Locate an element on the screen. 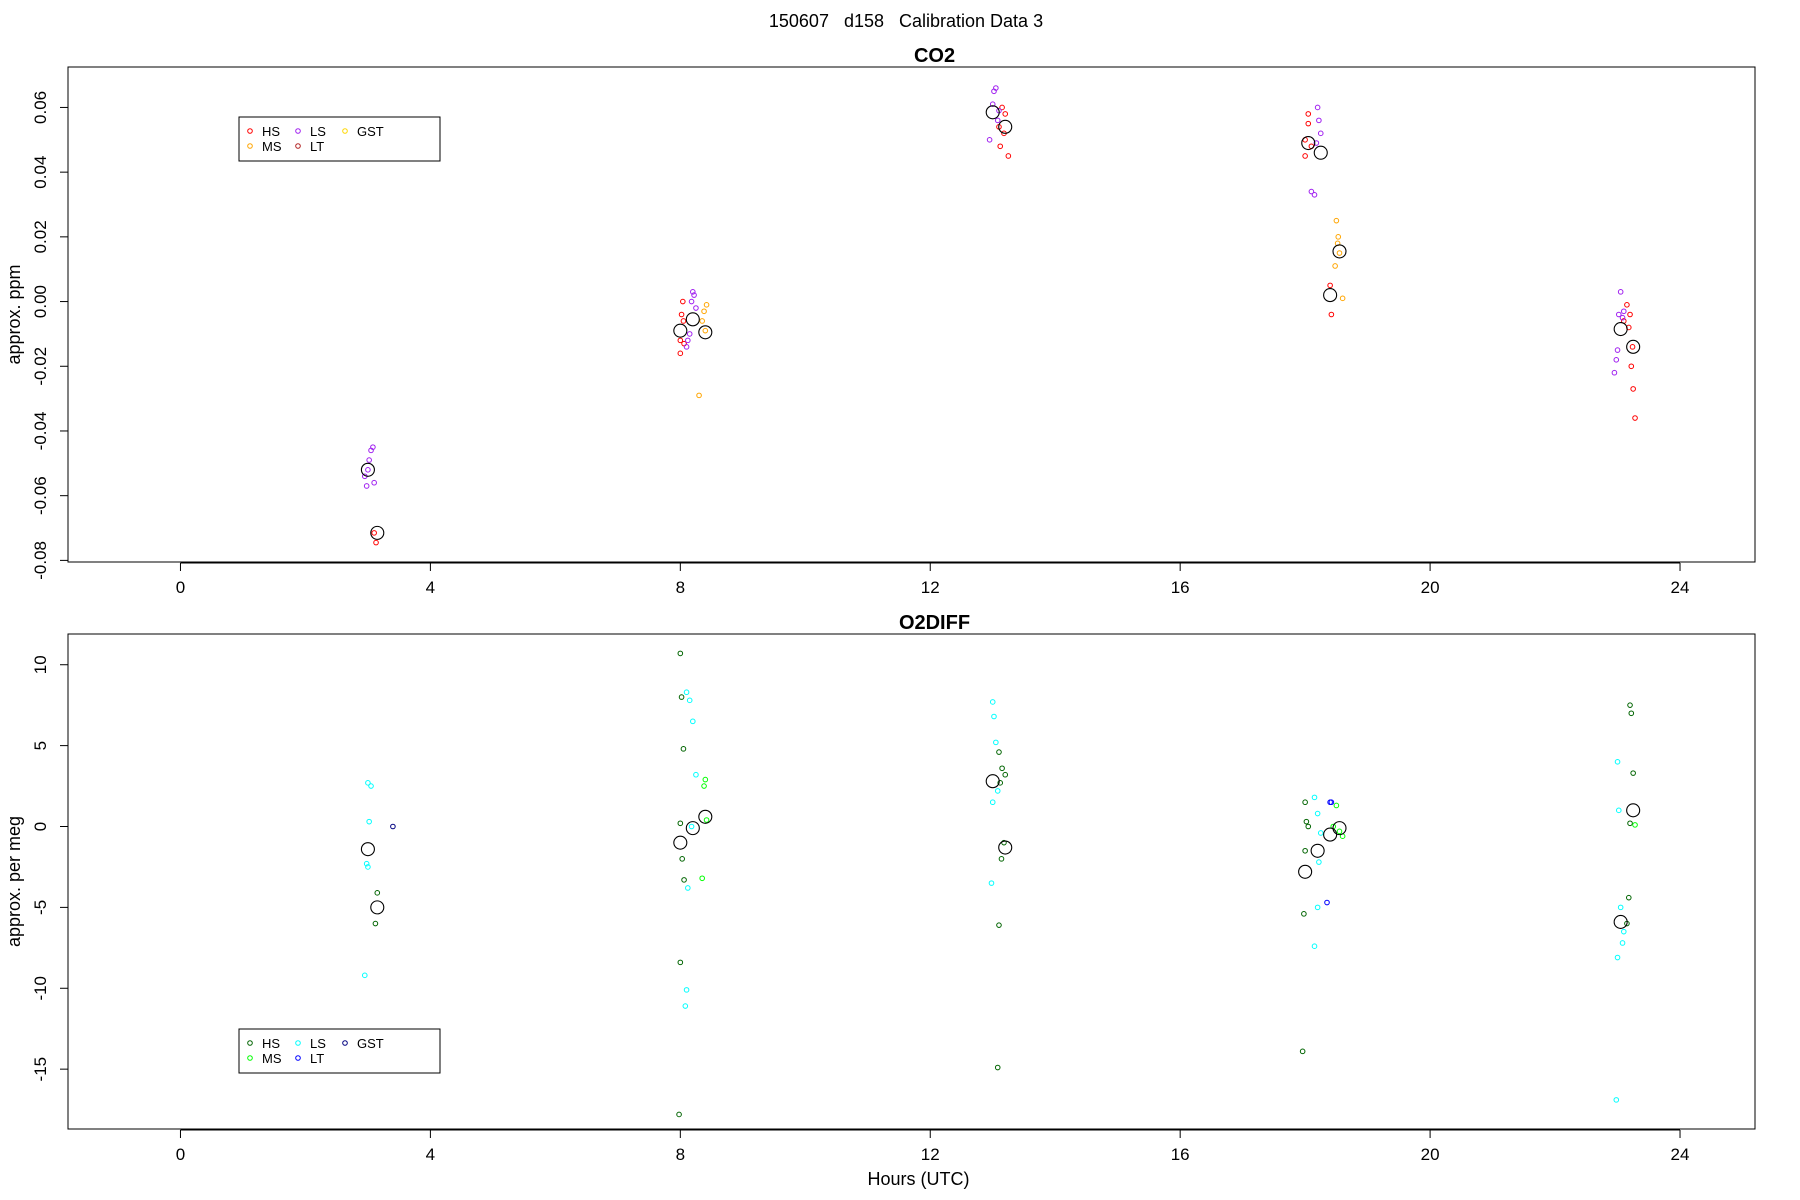 This screenshot has height=1200, width=1800. x-tick-label: 20 is located at coordinates (1430, 1154).